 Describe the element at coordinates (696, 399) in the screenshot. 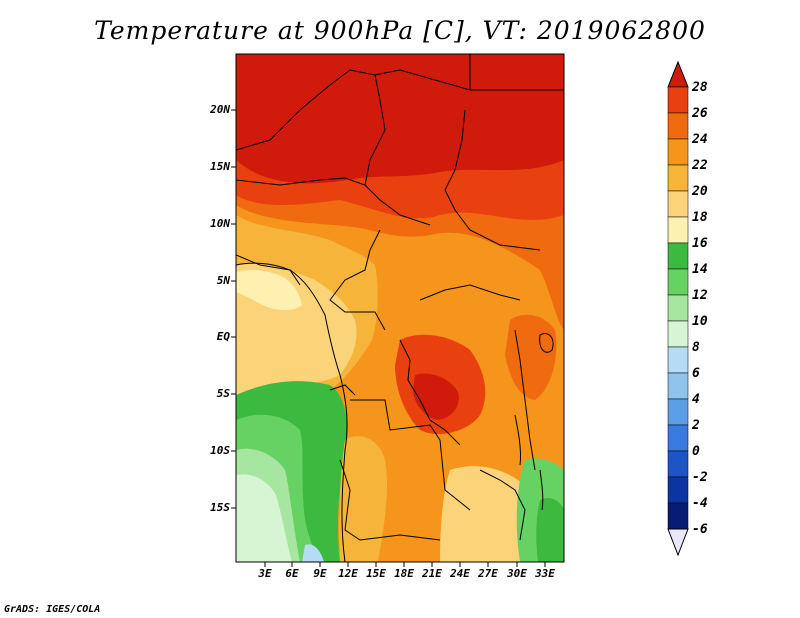

I see `colorbar-label: 4` at that location.